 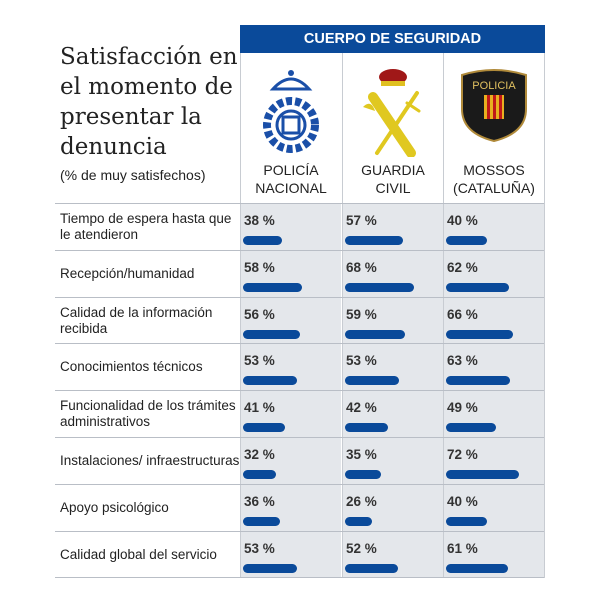 What do you see at coordinates (136, 320) in the screenshot?
I see `row-label: Calidad de la información recibida` at bounding box center [136, 320].